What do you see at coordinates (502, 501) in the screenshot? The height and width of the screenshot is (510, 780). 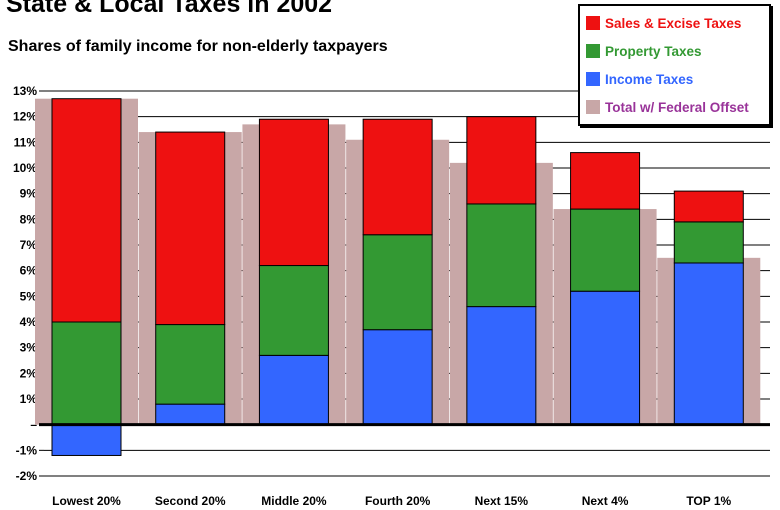 I see `x-tick-label: Next 15%` at bounding box center [502, 501].